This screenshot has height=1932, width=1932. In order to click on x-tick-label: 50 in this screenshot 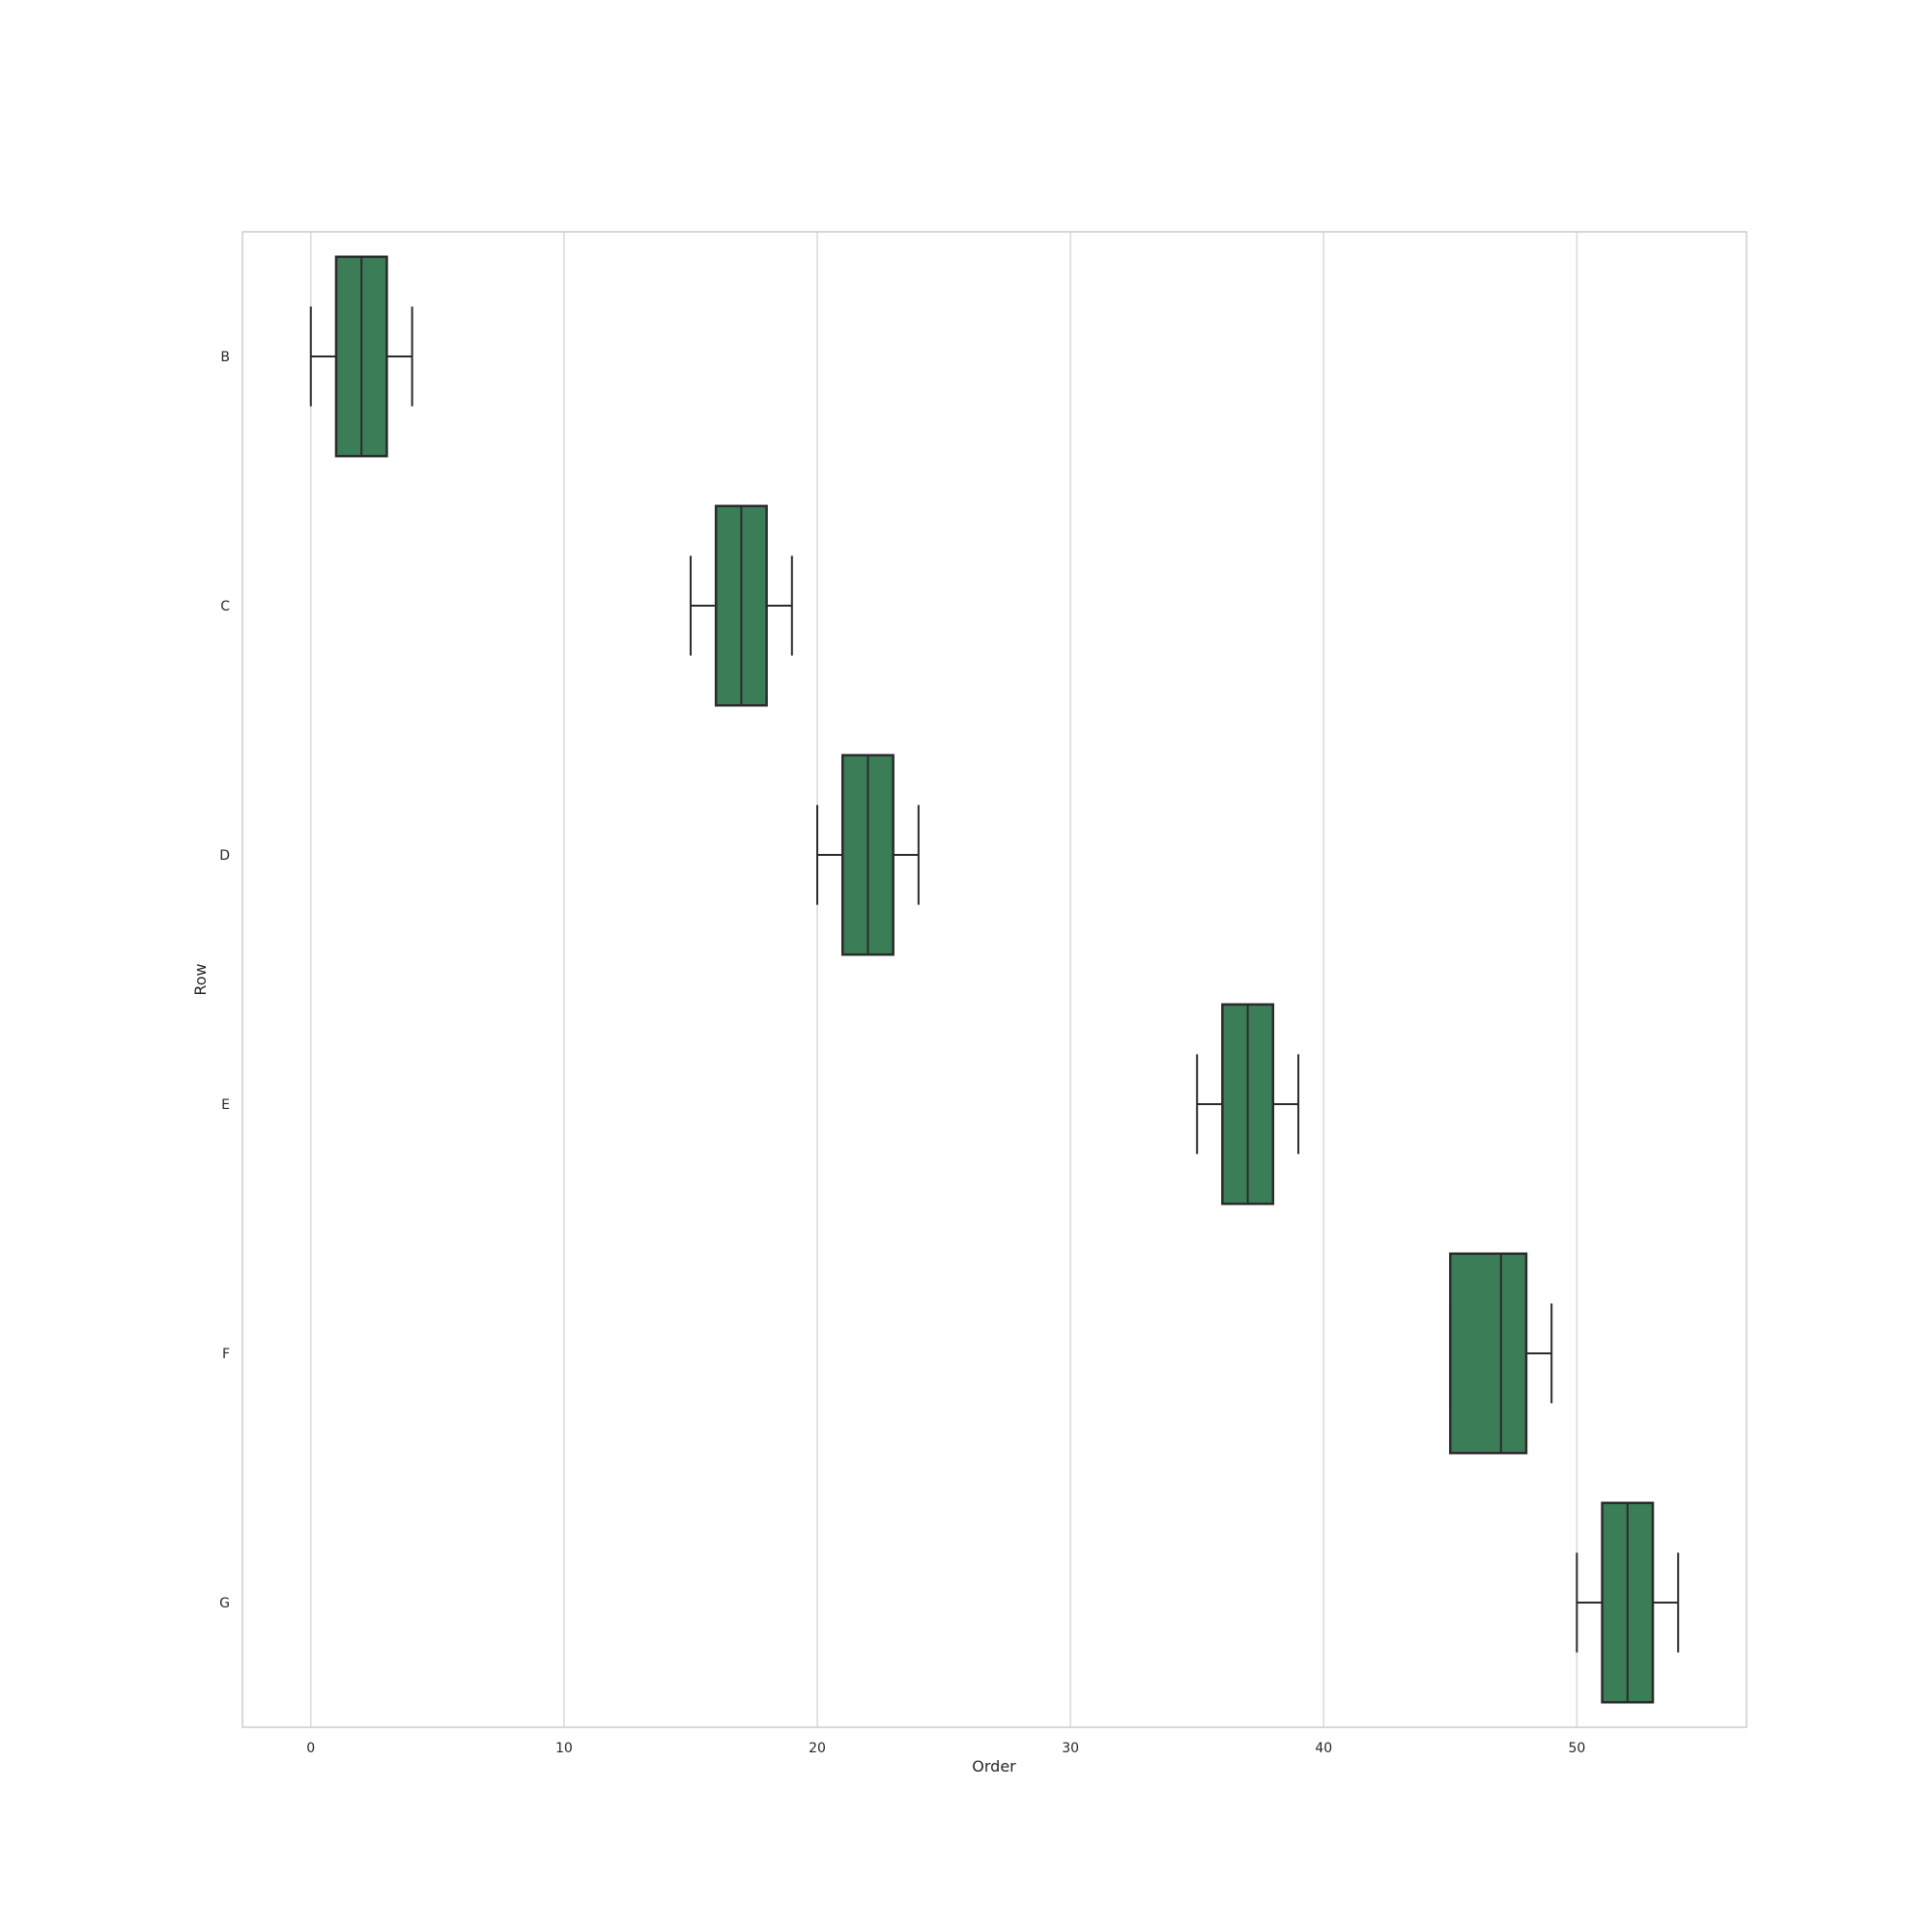, I will do `click(1576, 1748)`.